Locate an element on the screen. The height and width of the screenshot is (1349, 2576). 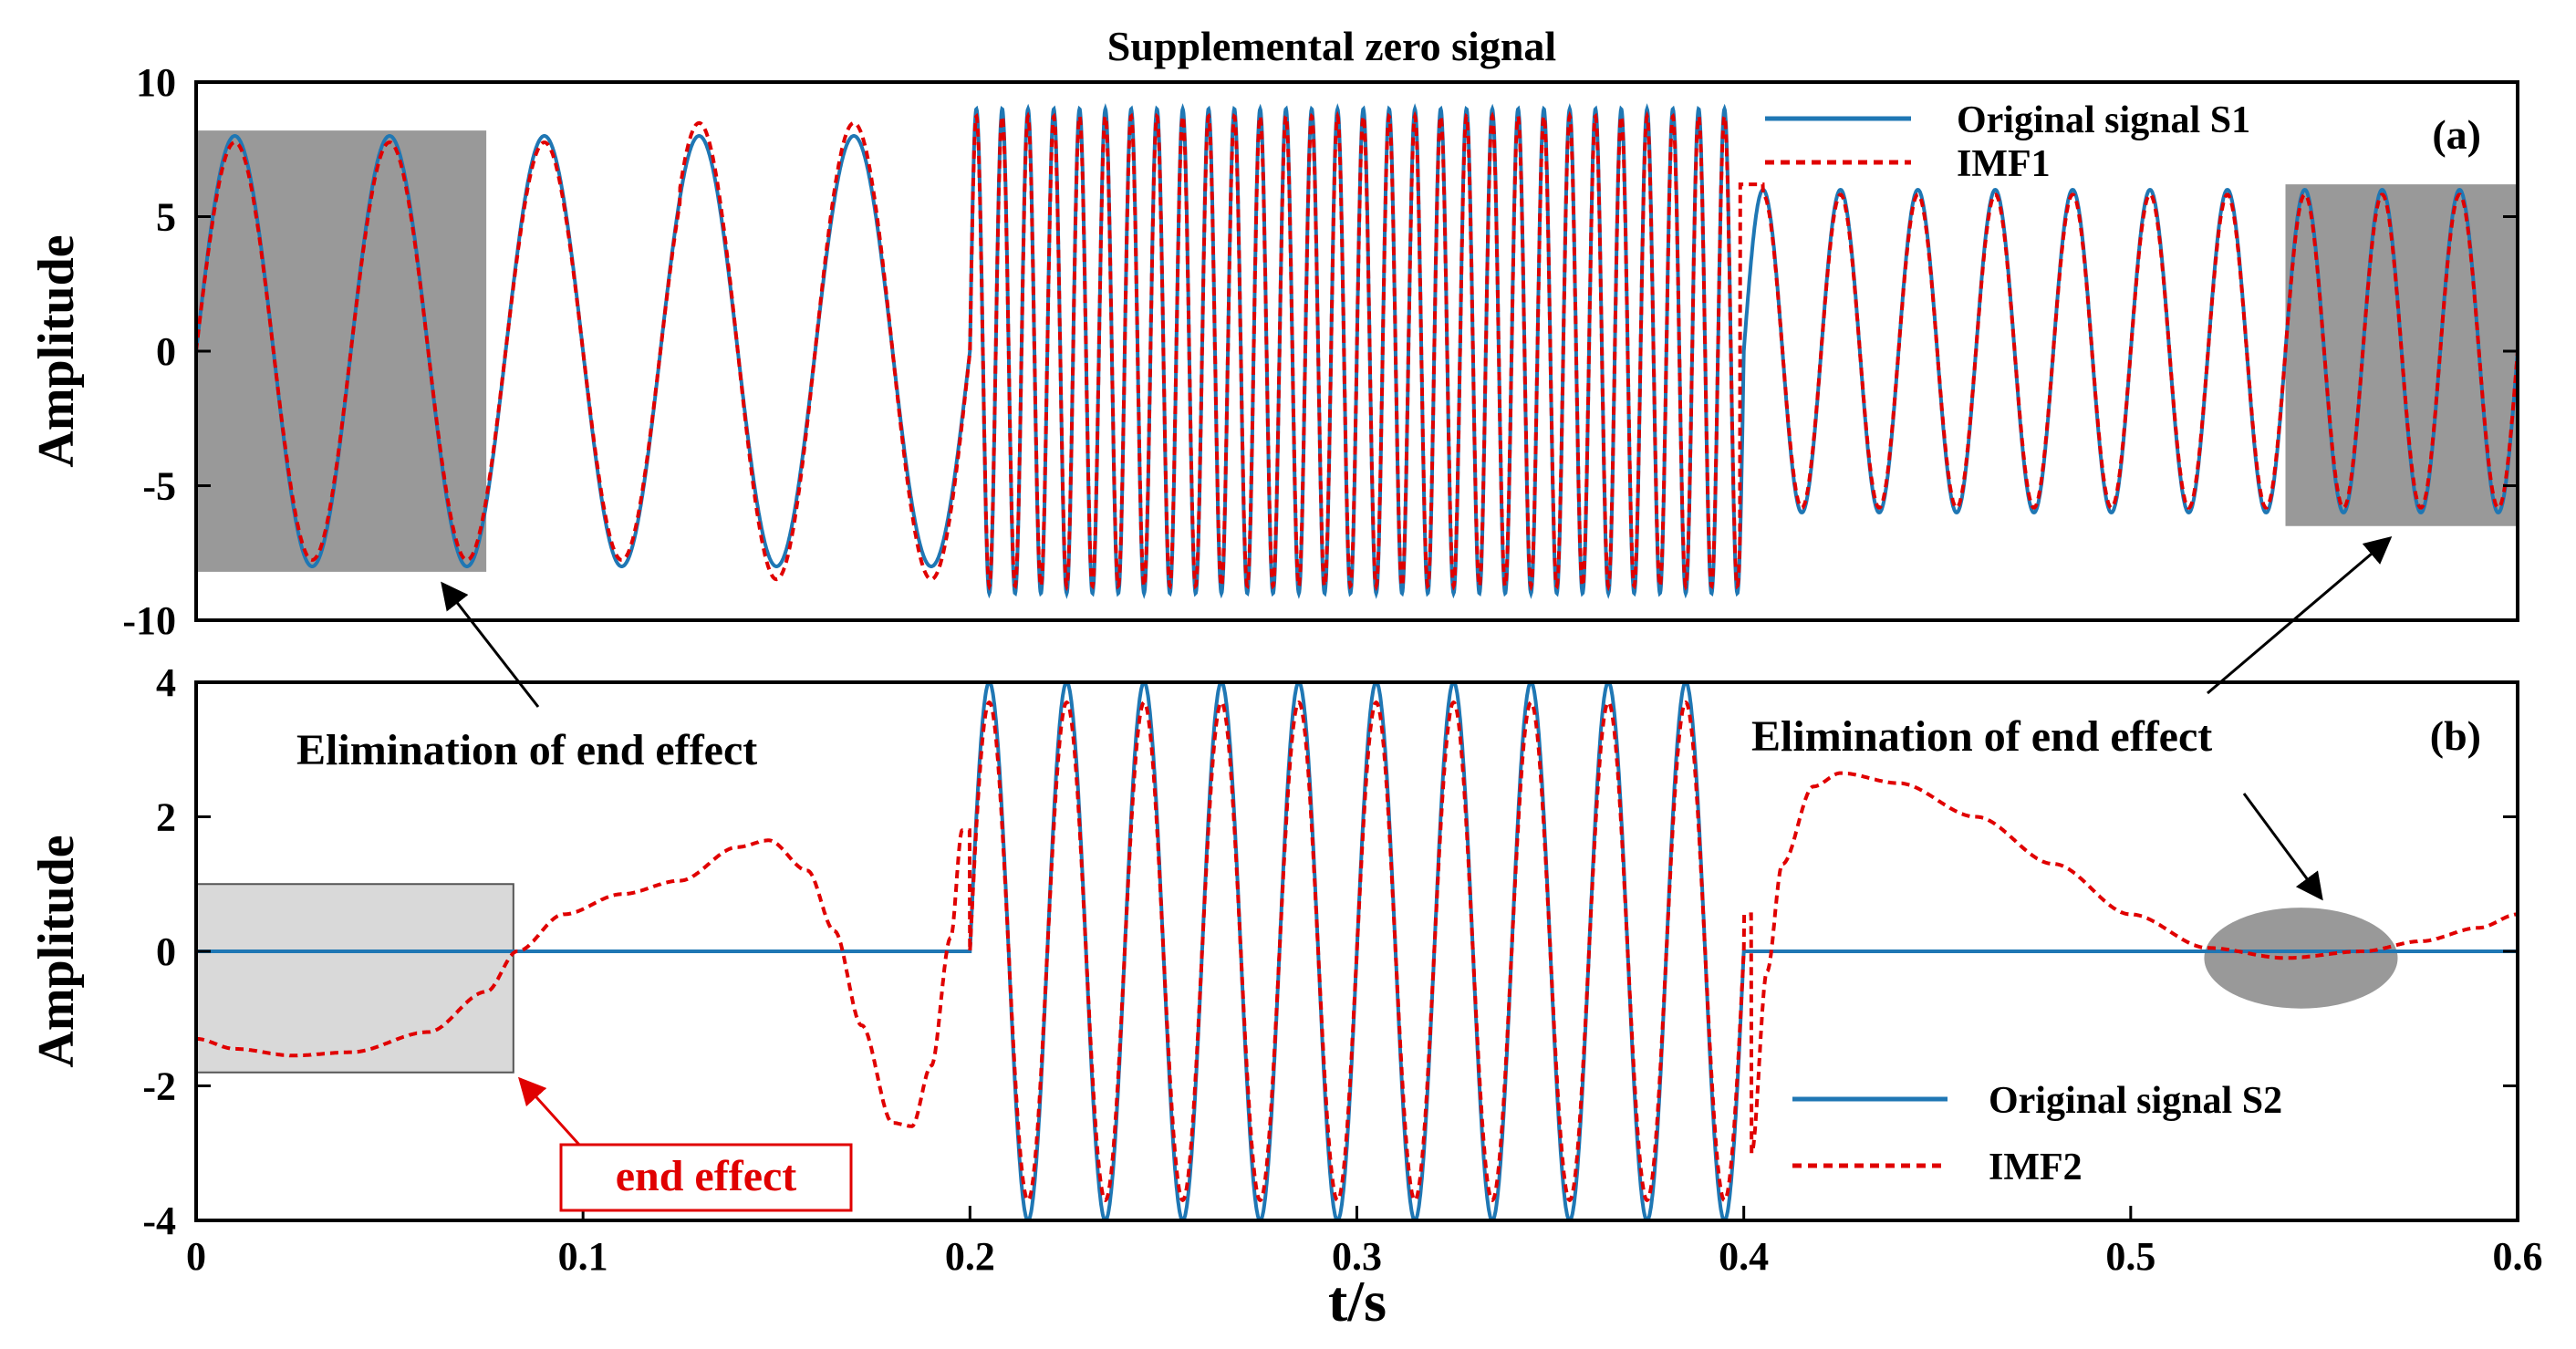
panel-b-ytick-label: 4 is located at coordinates (166, 683).